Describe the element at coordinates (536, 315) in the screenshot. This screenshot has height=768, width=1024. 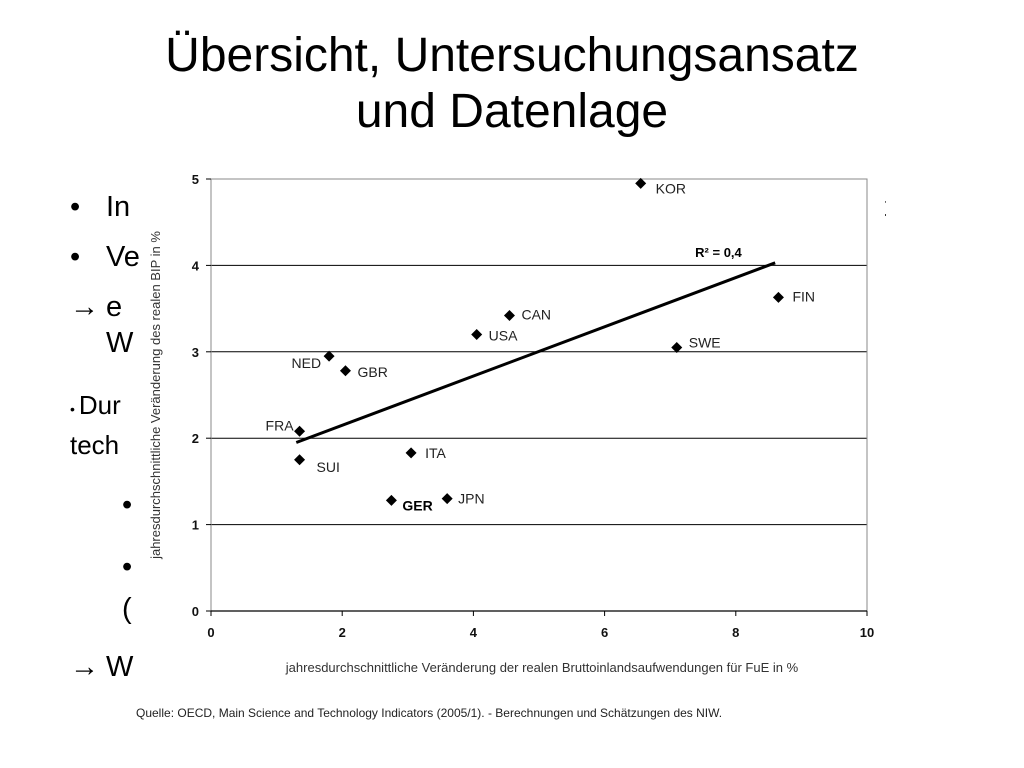
I see `data-label: CAN` at that location.